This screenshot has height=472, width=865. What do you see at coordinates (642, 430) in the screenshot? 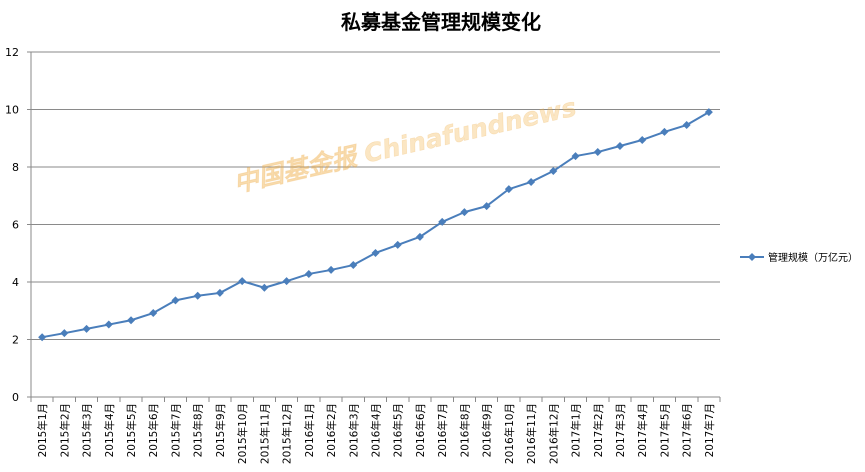
I see `x-tick-label: 2017年4月` at bounding box center [642, 430].